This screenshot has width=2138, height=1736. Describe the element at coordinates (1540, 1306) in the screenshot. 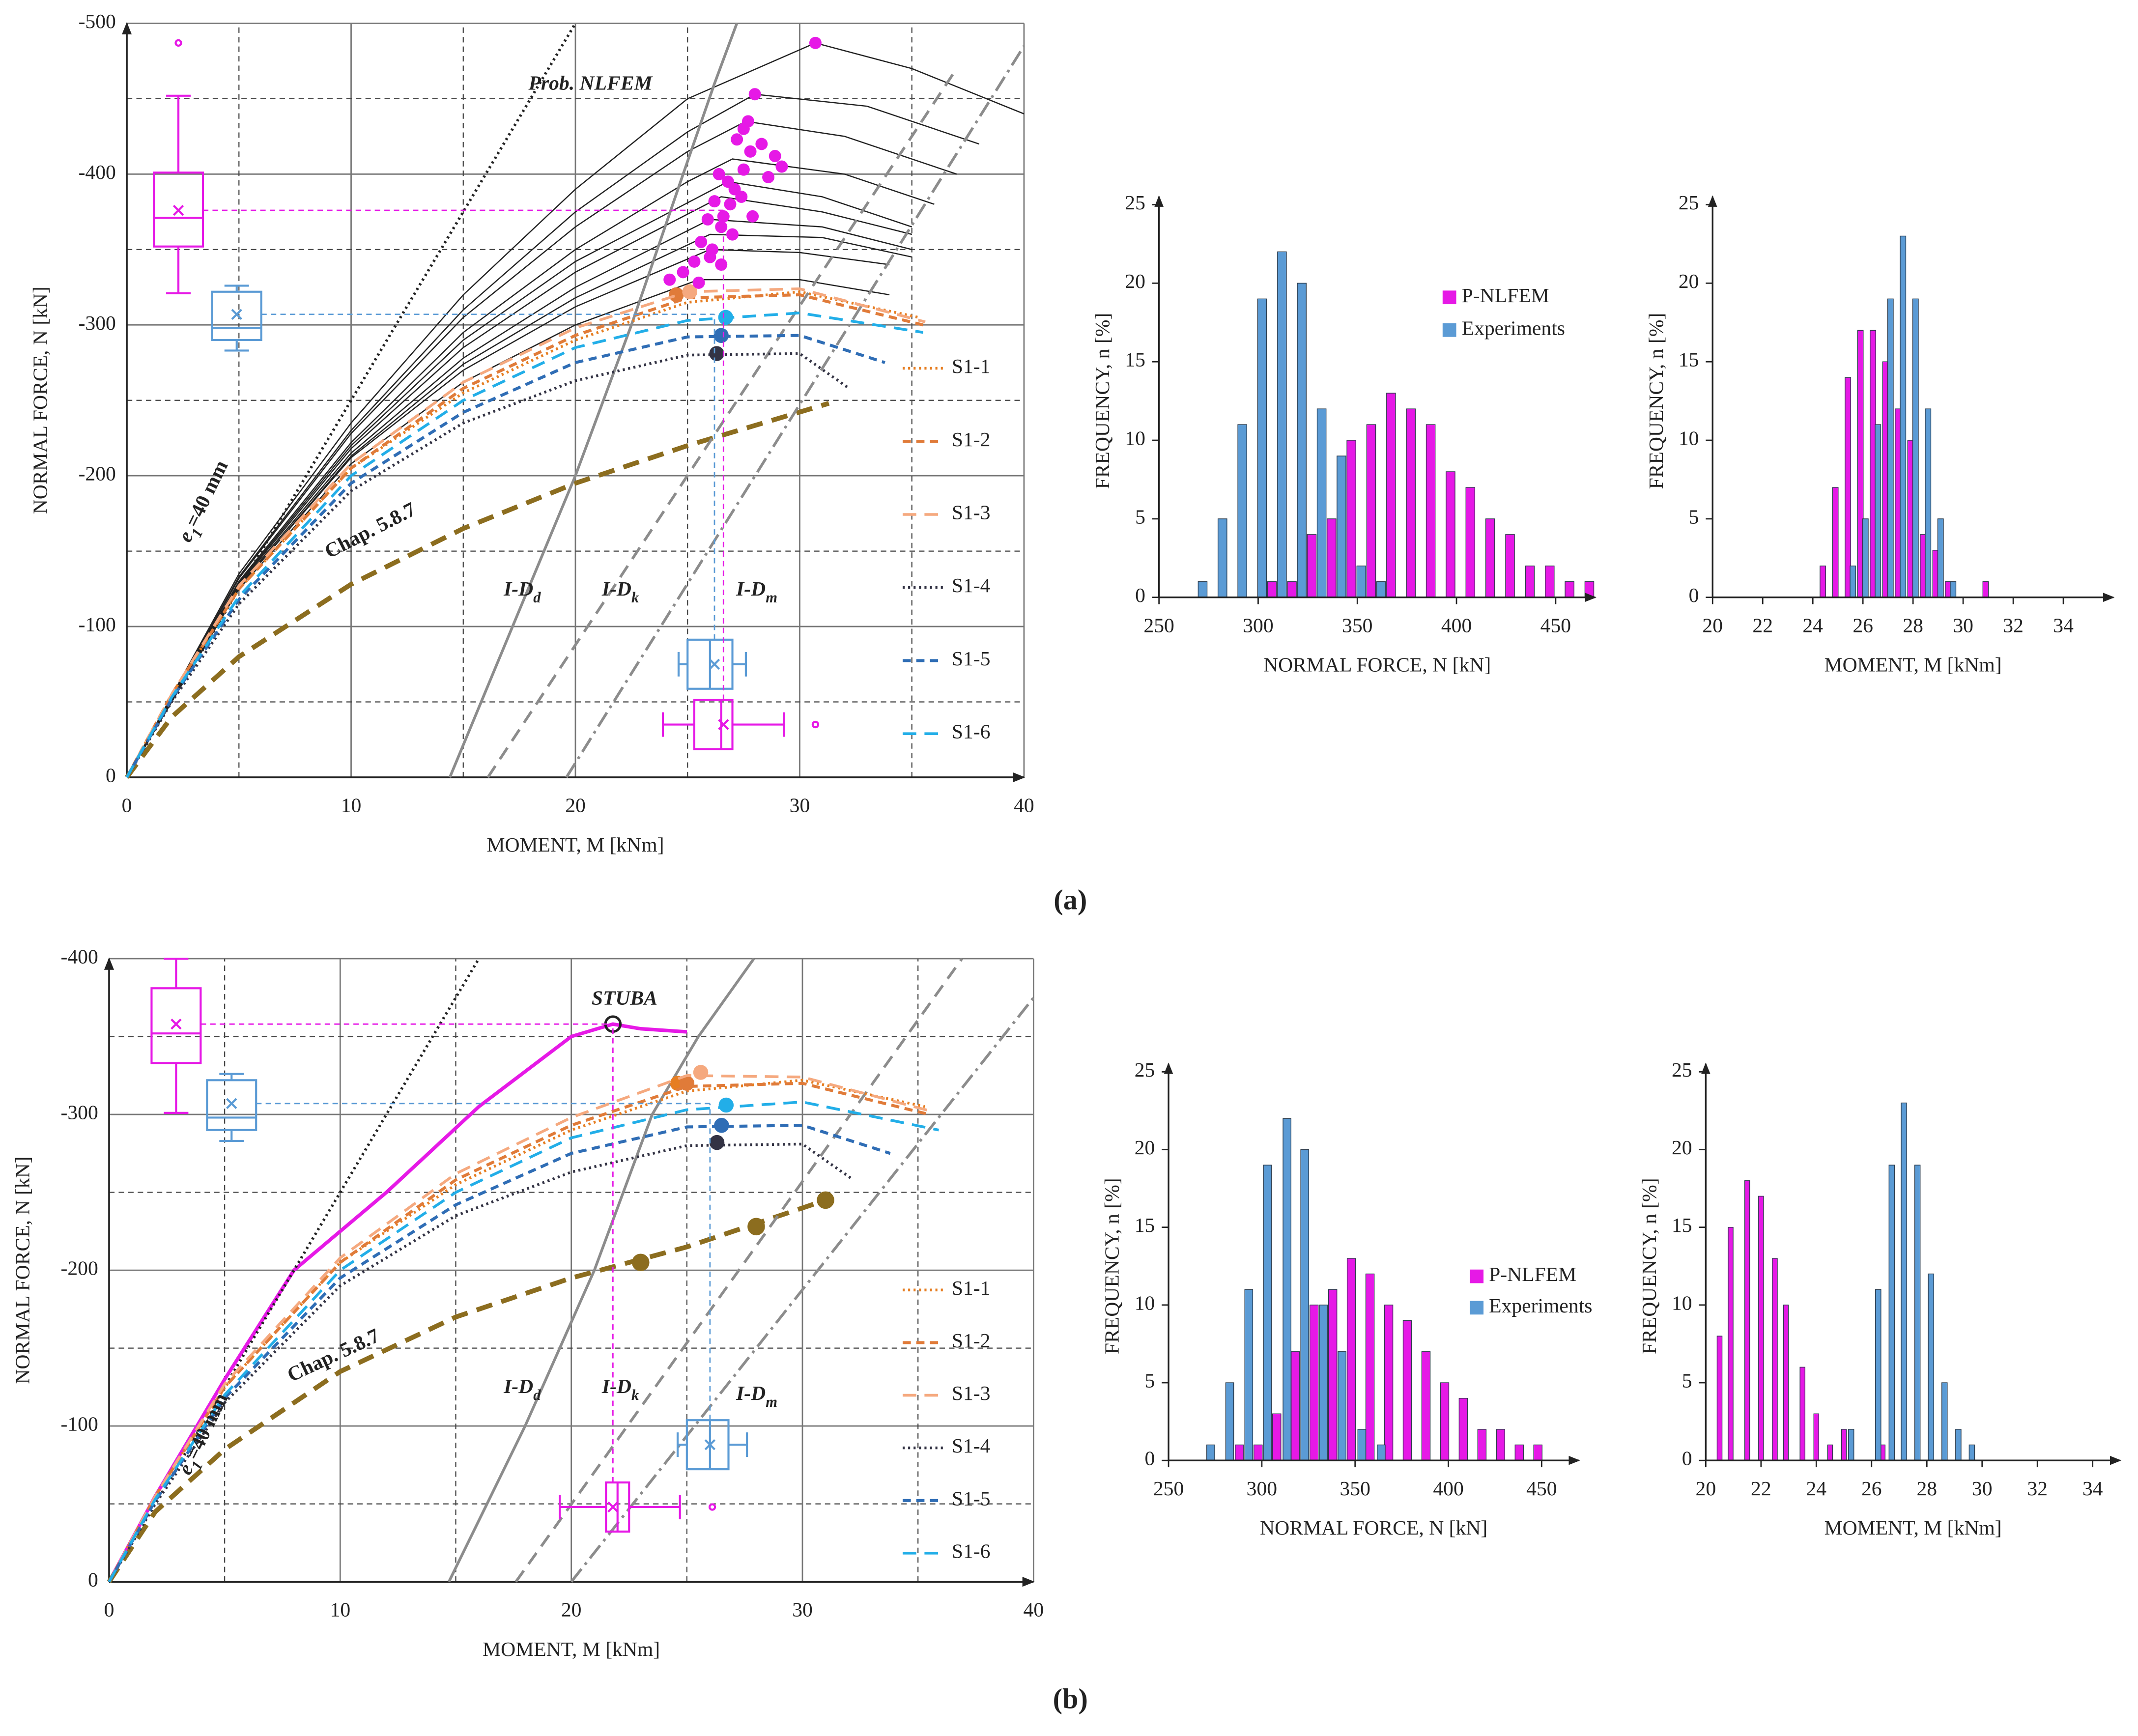

I see `legend-label: Experiments` at that location.